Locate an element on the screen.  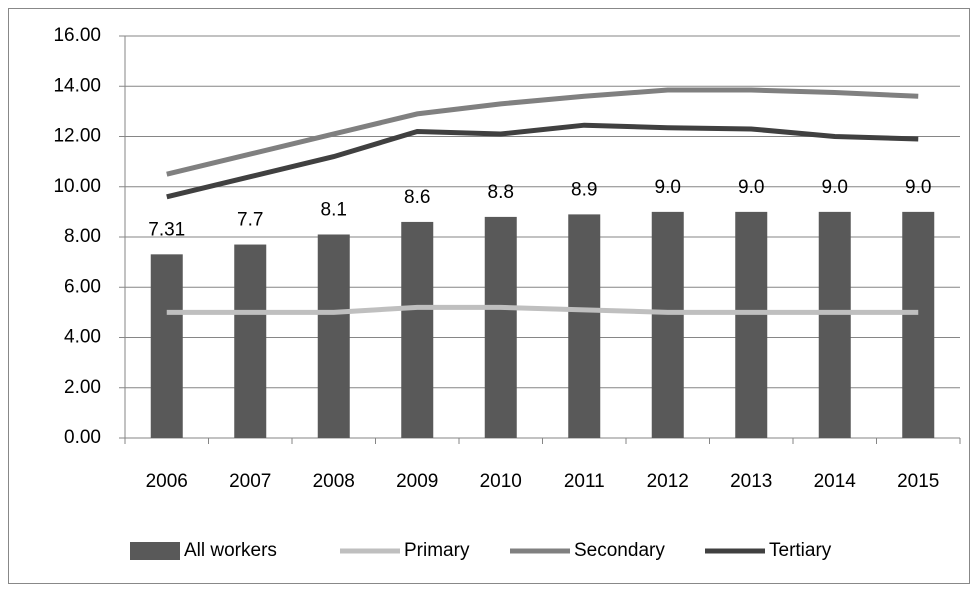
legend-label: Primary is located at coordinates (437, 550).